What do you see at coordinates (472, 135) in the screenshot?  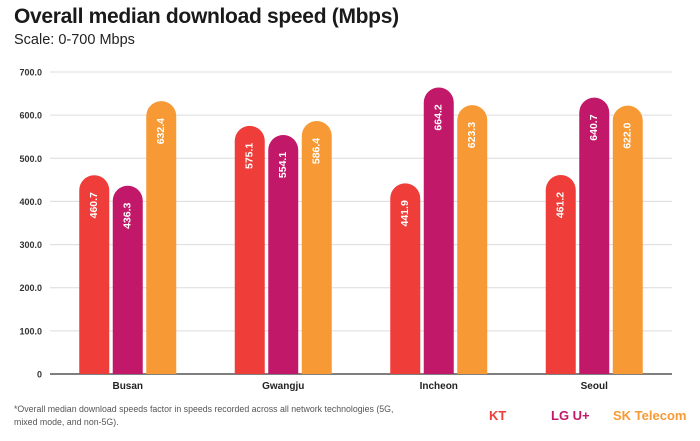 I see `bar-value-label: 623.3` at bounding box center [472, 135].